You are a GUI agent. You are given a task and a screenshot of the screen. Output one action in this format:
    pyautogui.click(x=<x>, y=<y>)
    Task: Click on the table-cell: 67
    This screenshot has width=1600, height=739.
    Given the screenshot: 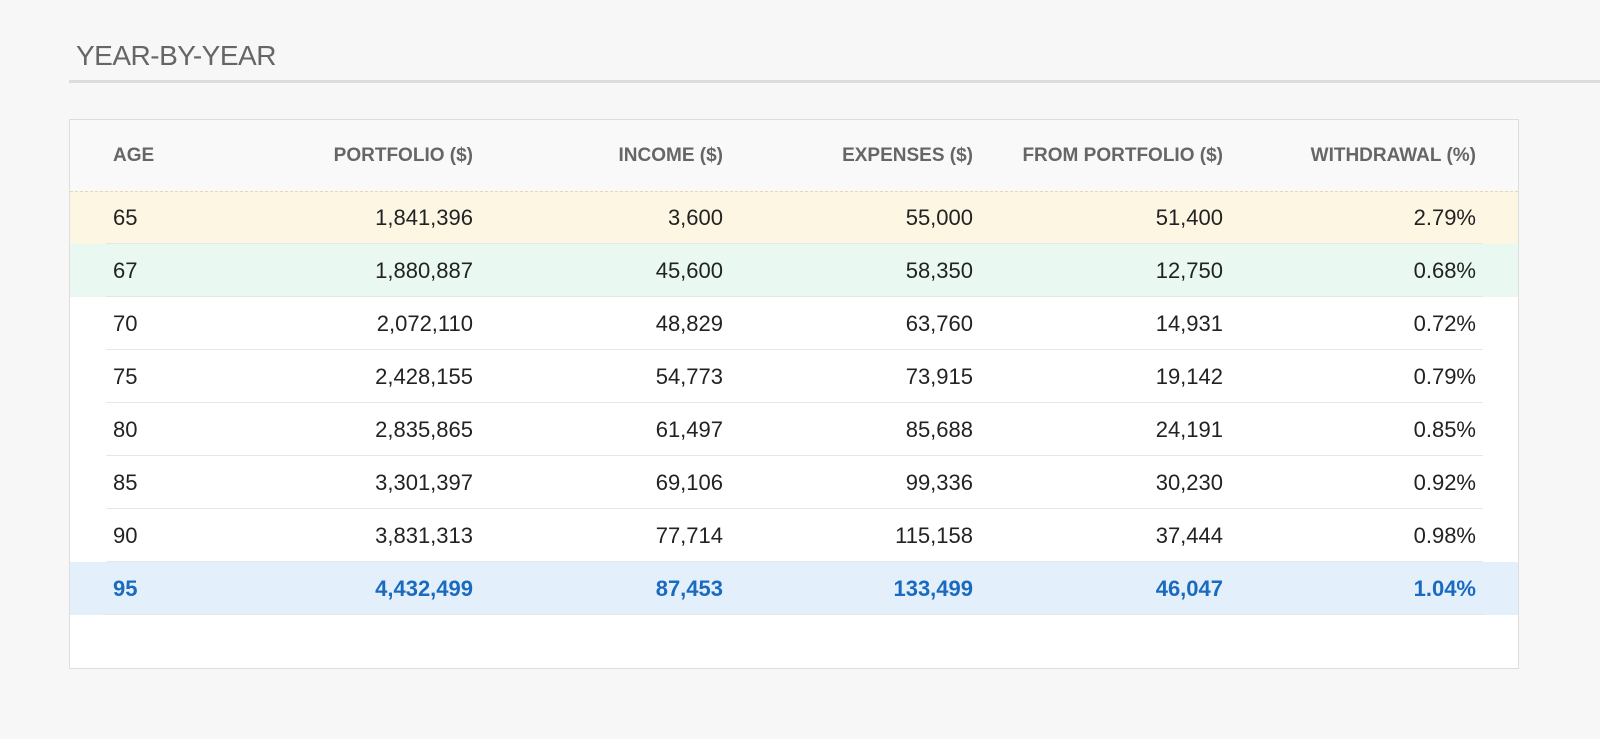 What is the action you would take?
    pyautogui.click(x=125, y=270)
    